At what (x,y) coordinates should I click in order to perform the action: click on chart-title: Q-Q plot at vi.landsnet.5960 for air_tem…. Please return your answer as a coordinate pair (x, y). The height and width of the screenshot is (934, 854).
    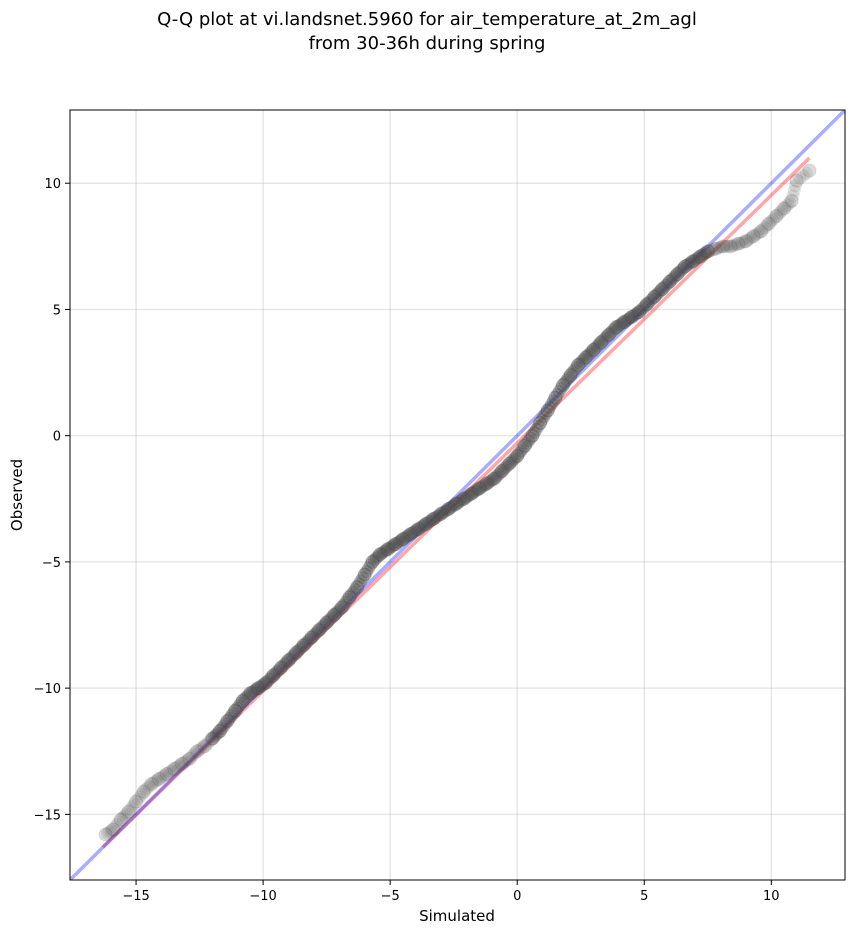
    Looking at the image, I should click on (427, 32).